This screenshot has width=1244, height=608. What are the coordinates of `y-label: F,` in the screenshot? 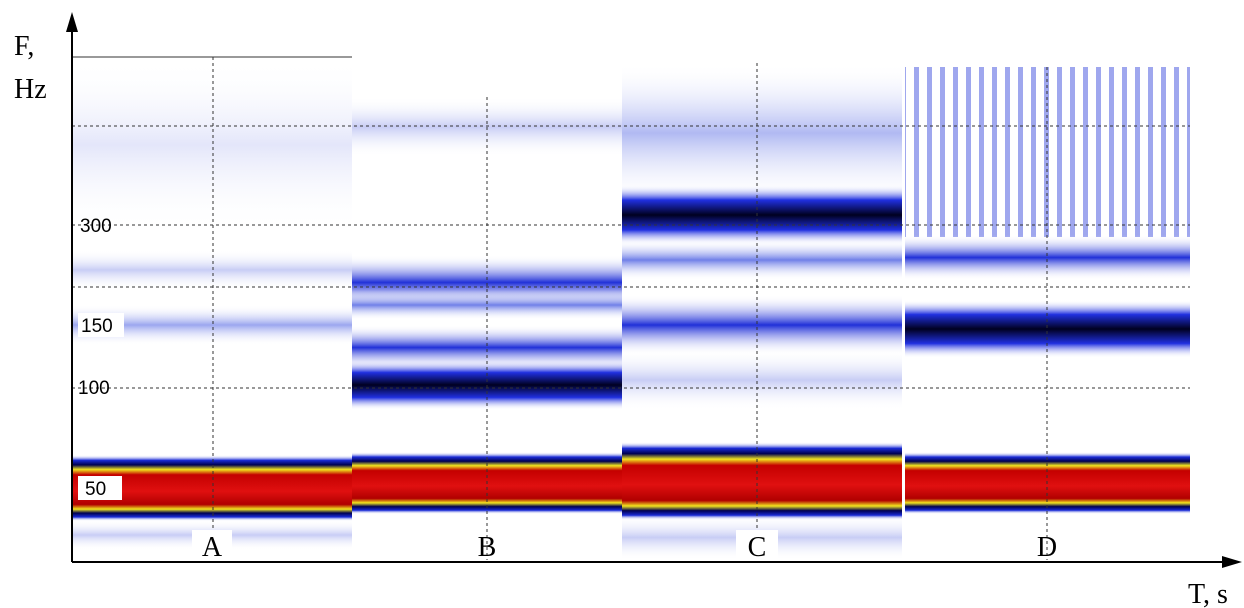 It's located at (24, 46).